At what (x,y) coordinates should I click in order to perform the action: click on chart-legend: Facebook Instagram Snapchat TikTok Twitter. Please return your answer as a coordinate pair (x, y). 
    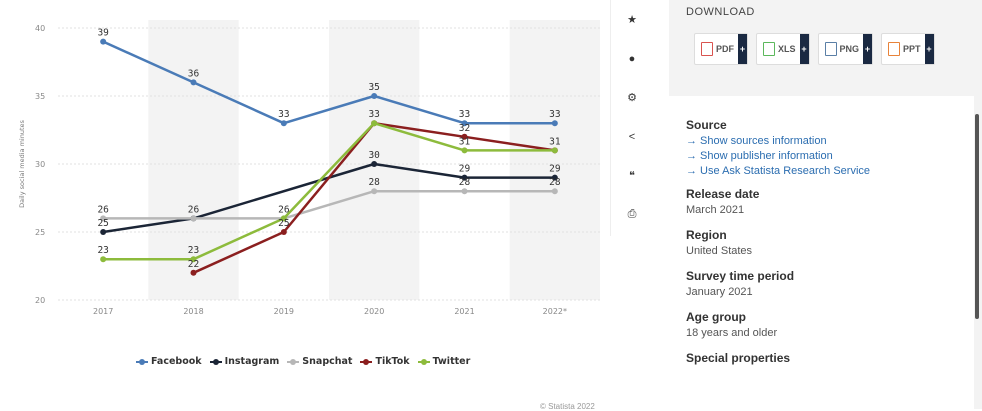
    Looking at the image, I should click on (303, 361).